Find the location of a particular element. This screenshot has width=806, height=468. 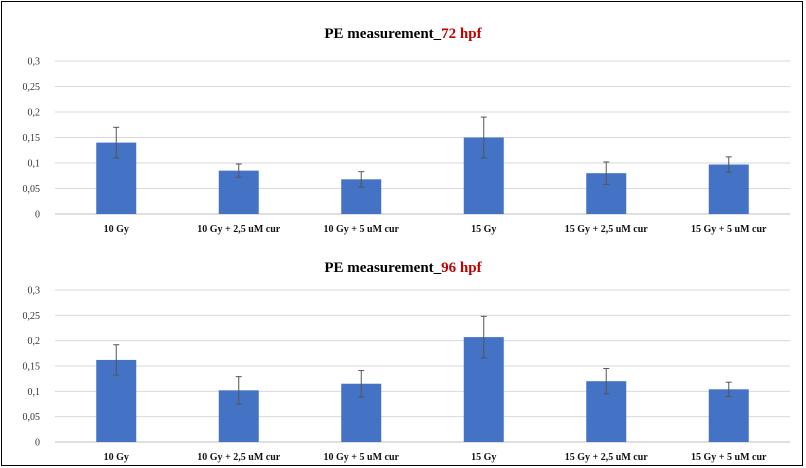

chart-title-highlight: 96 hpf is located at coordinates (461, 268).